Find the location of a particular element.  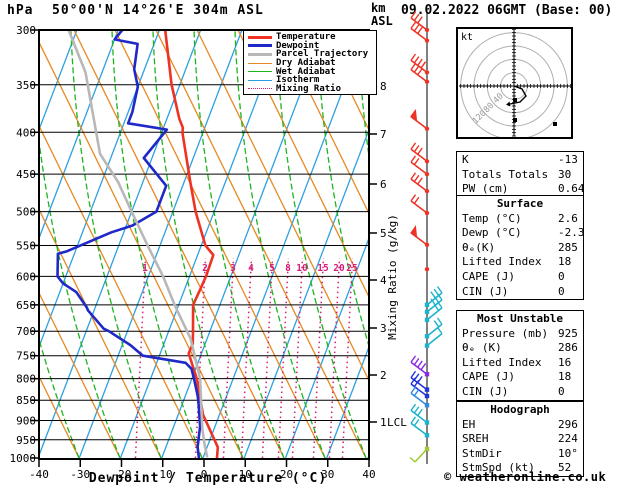

stat-label: EH is located at coordinates (469, 424).